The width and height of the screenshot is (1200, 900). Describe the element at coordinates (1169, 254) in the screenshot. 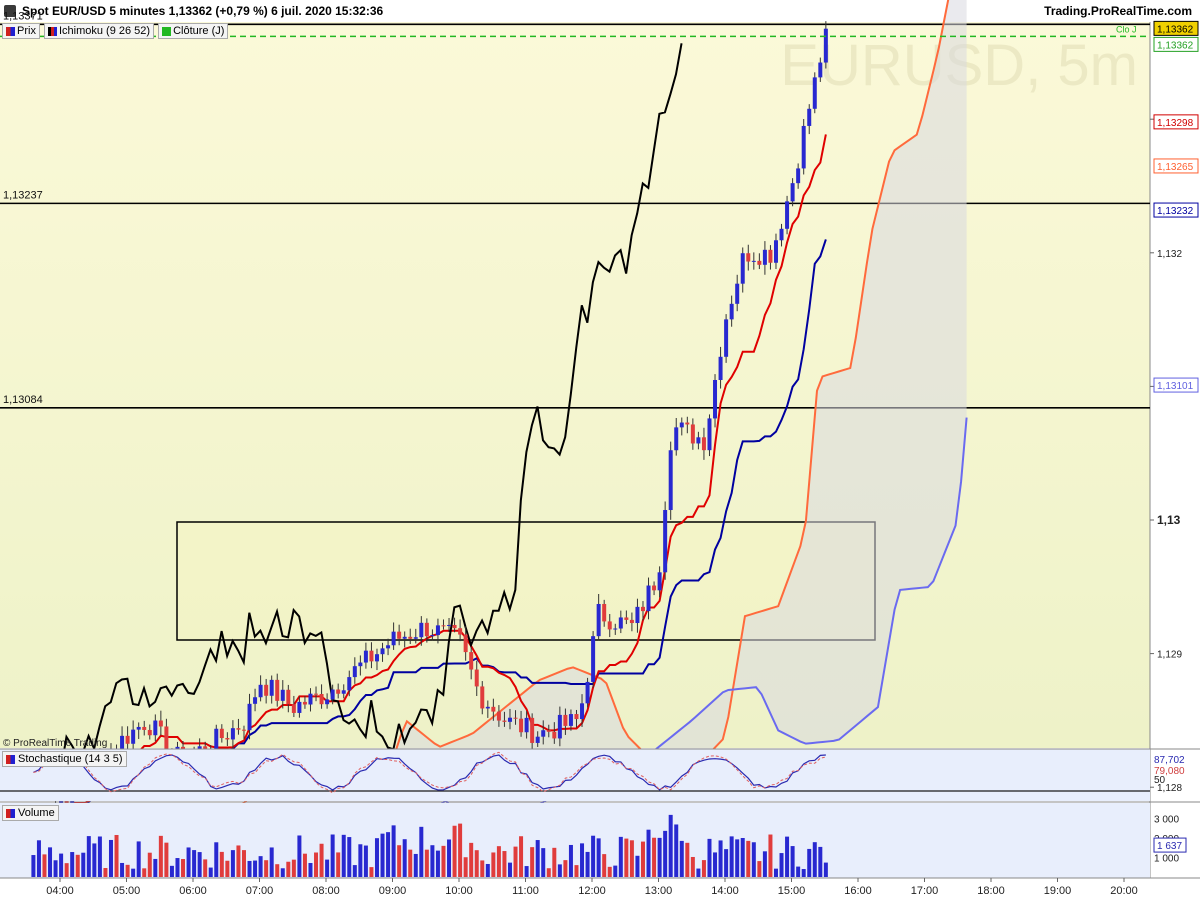

I see `price-axis-label: 1,132` at that location.